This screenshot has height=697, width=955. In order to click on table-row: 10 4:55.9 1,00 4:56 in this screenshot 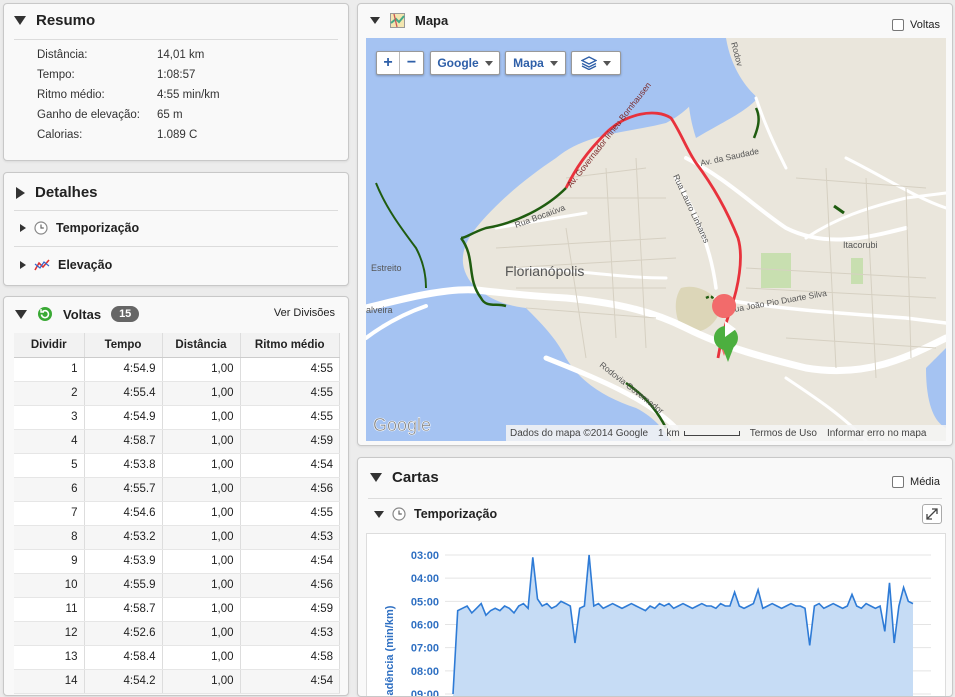, I will do `click(177, 585)`.